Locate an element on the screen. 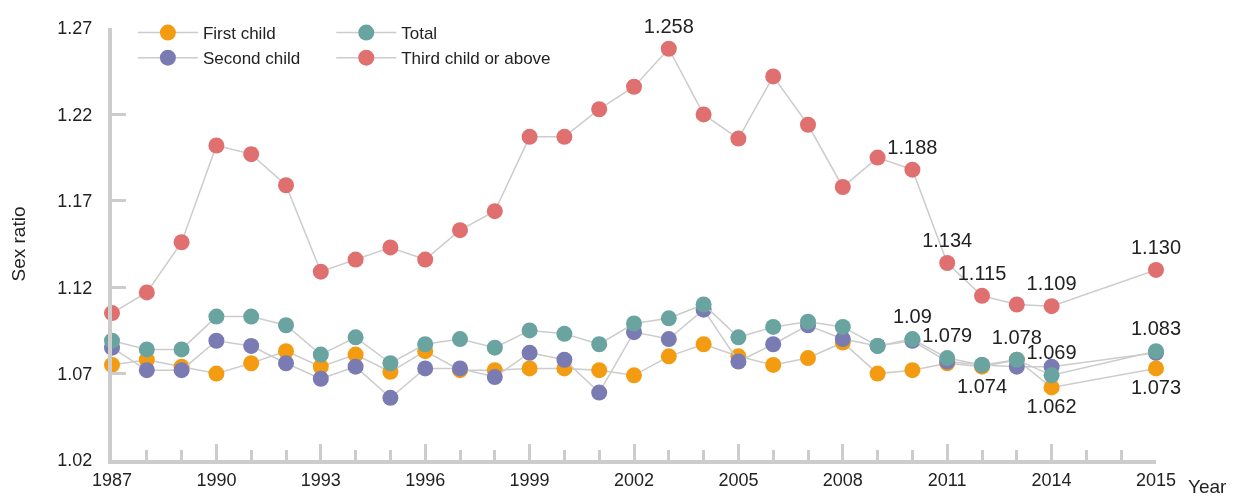 Image resolution: width=1234 pixels, height=502 pixels. x-tick-label: 2014 is located at coordinates (1051, 479).